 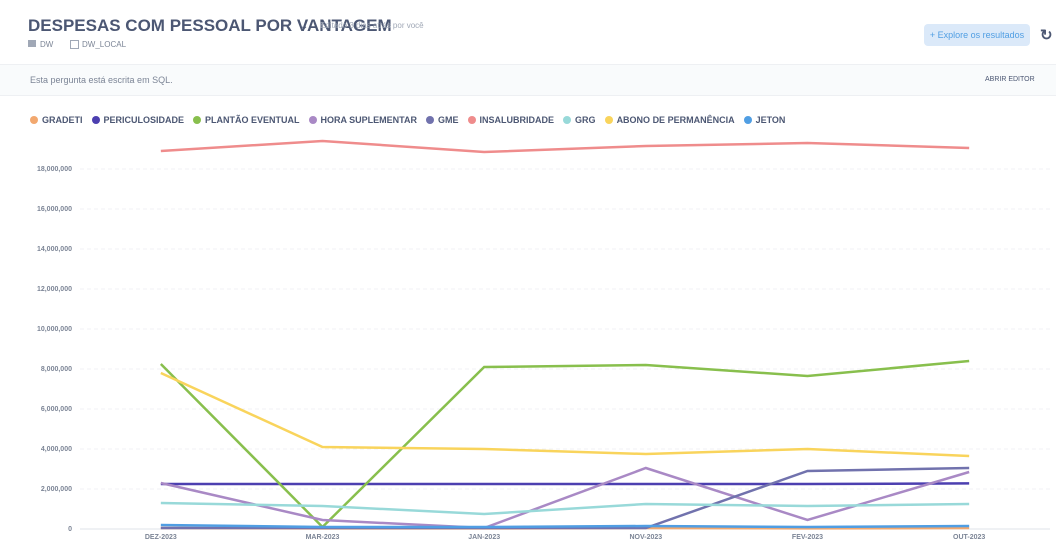 I want to click on sql-text: Esta pergunta está escrita em SQL., so click(x=101, y=80).